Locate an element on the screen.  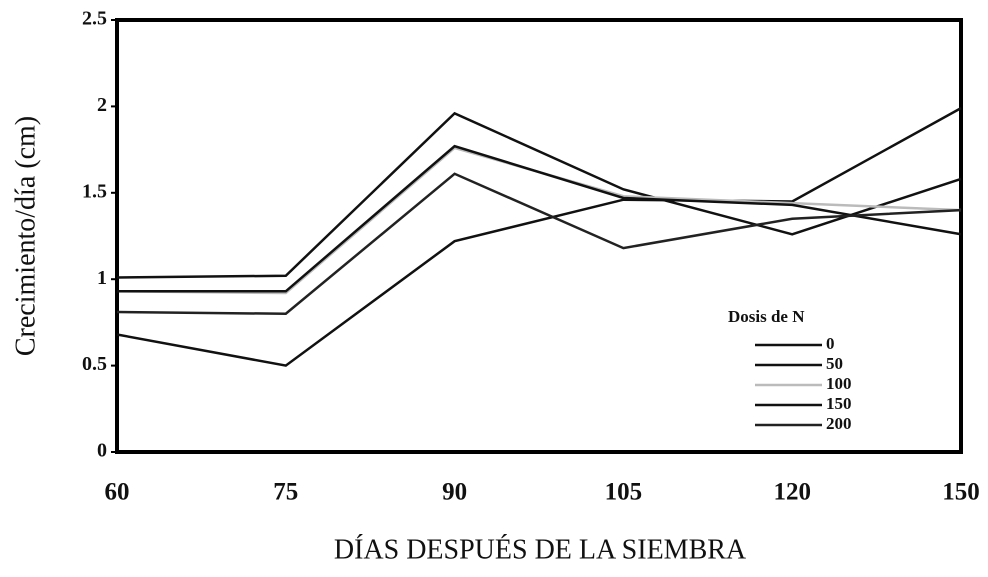
y-tick-label: 0.5 is located at coordinates (94, 364).